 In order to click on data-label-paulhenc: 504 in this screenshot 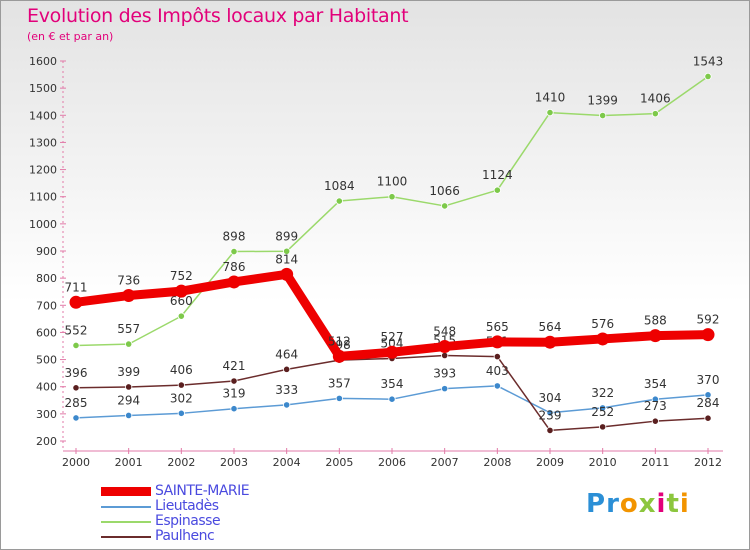, I will do `click(392, 343)`.